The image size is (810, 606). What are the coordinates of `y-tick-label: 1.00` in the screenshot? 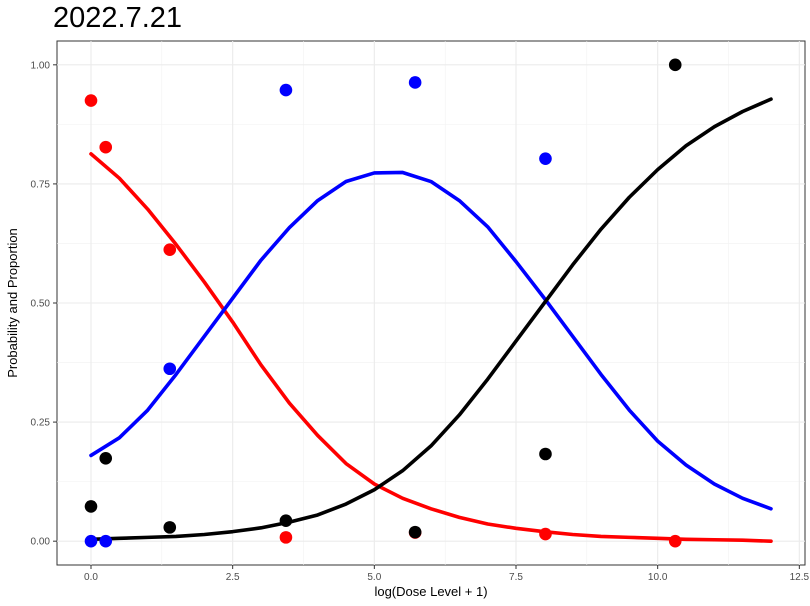 It's located at (41, 65).